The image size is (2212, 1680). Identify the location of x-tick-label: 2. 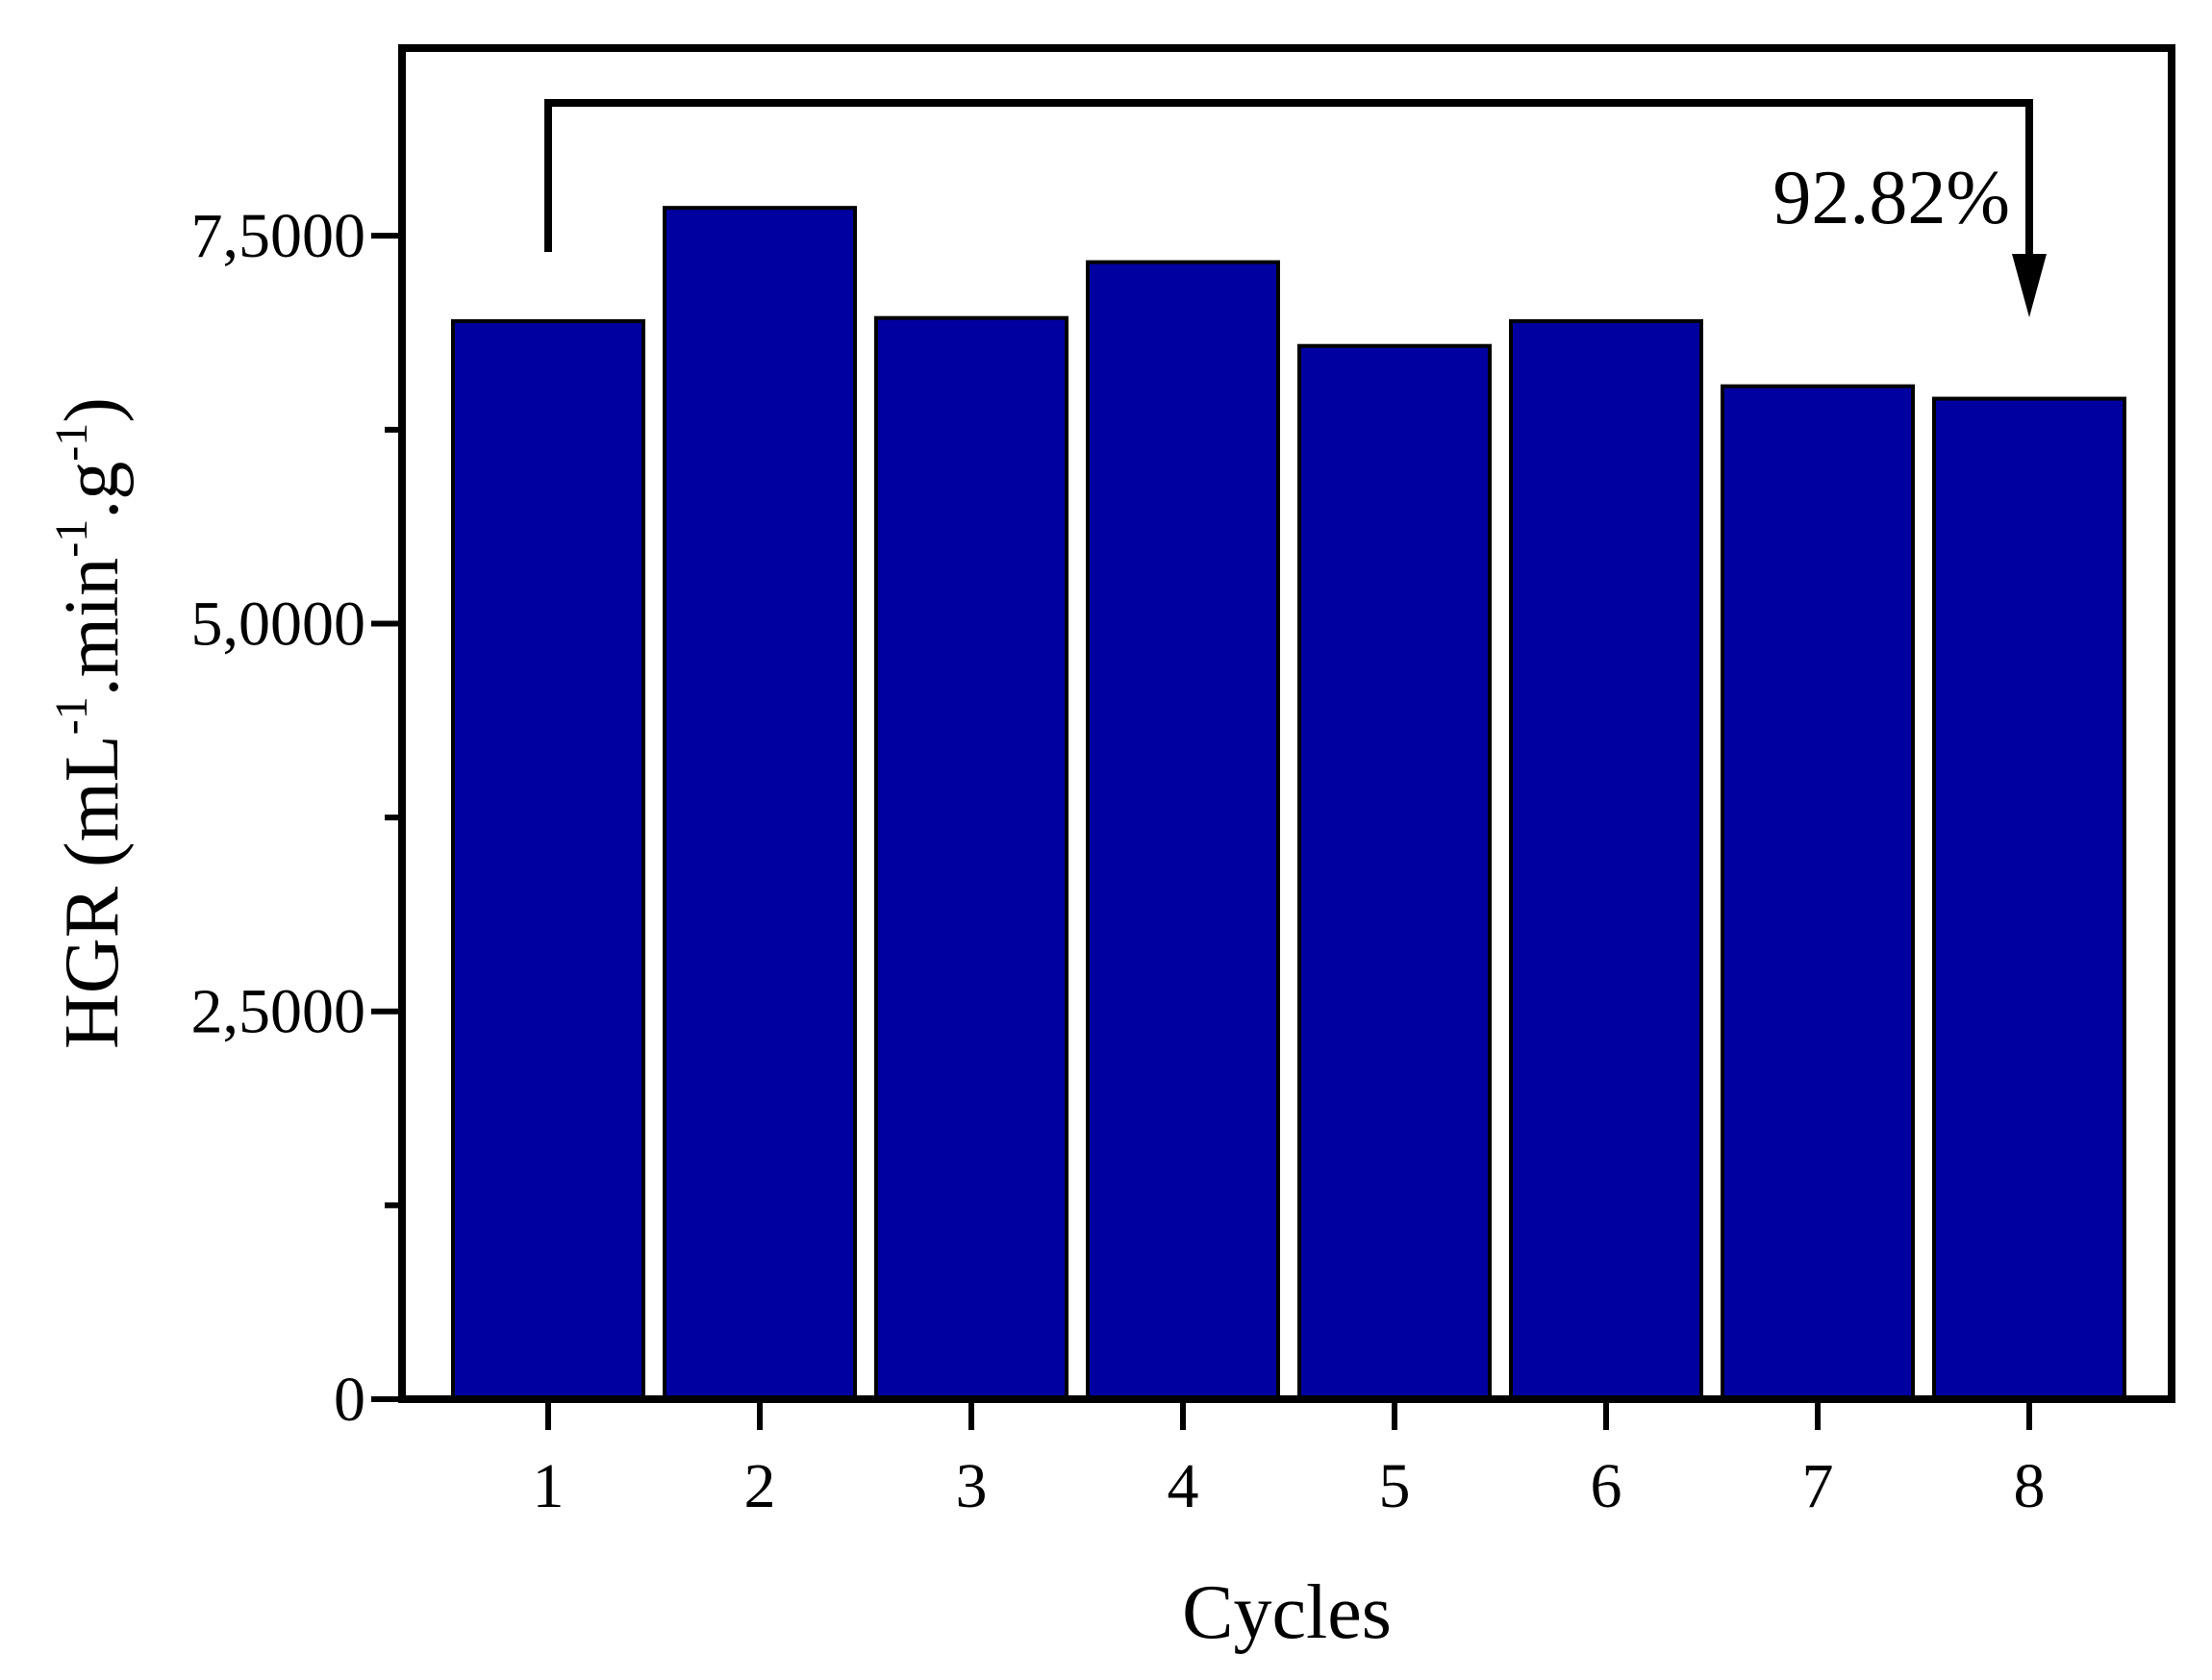
(760, 1486).